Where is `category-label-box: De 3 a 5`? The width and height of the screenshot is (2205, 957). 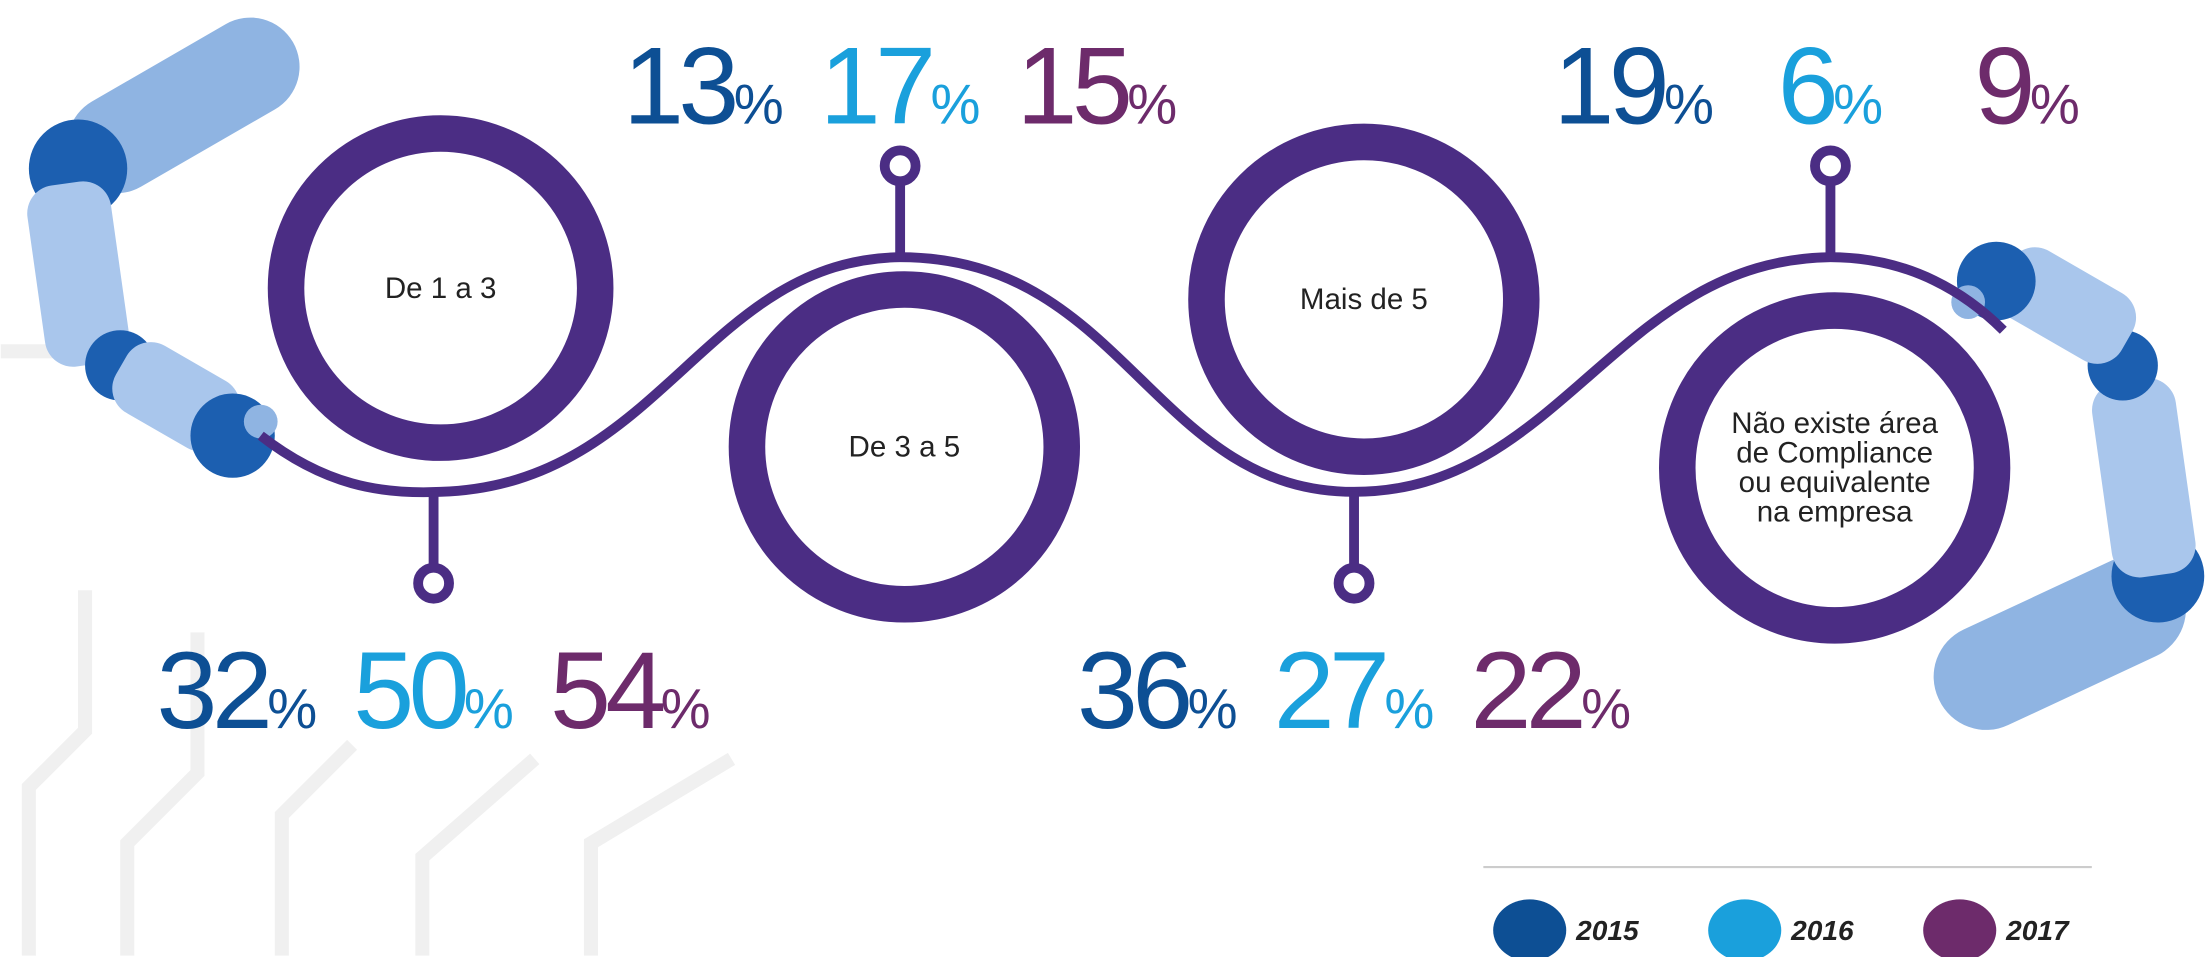
category-label-box: De 3 a 5 is located at coordinates (904, 447).